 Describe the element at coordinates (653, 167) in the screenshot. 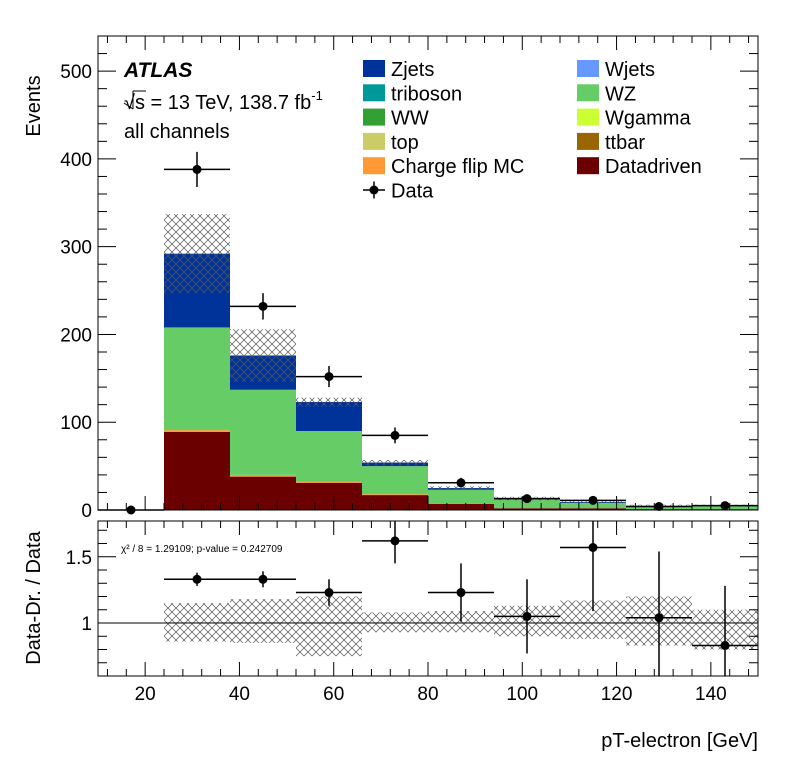

I see `legend-label-datadriven: Datadriven` at that location.